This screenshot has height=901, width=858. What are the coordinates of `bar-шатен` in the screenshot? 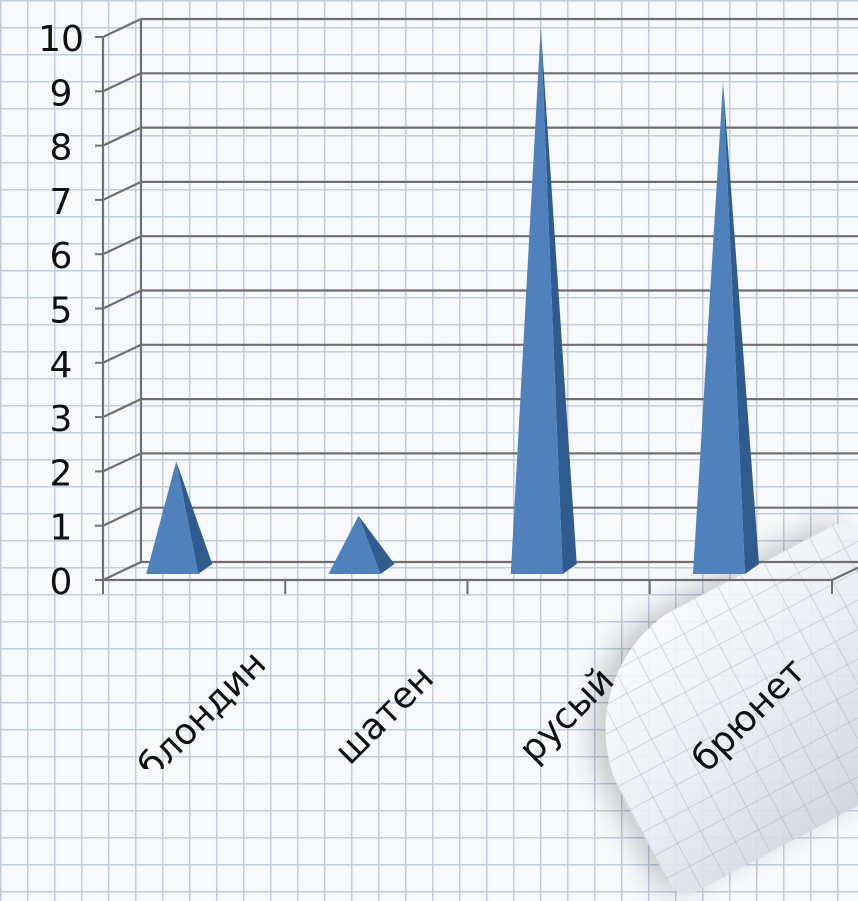 It's located at (361, 544).